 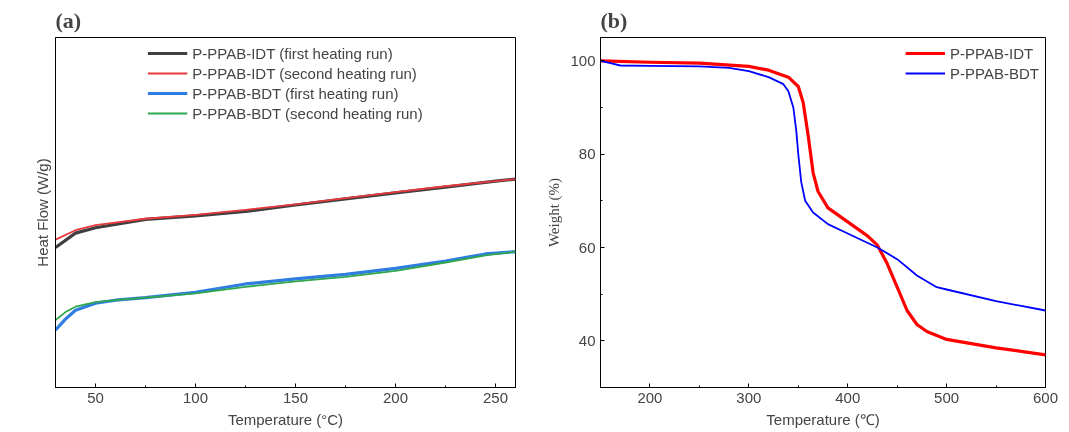 I want to click on legend-label: P-PPAB-IDT, so click(x=992, y=53).